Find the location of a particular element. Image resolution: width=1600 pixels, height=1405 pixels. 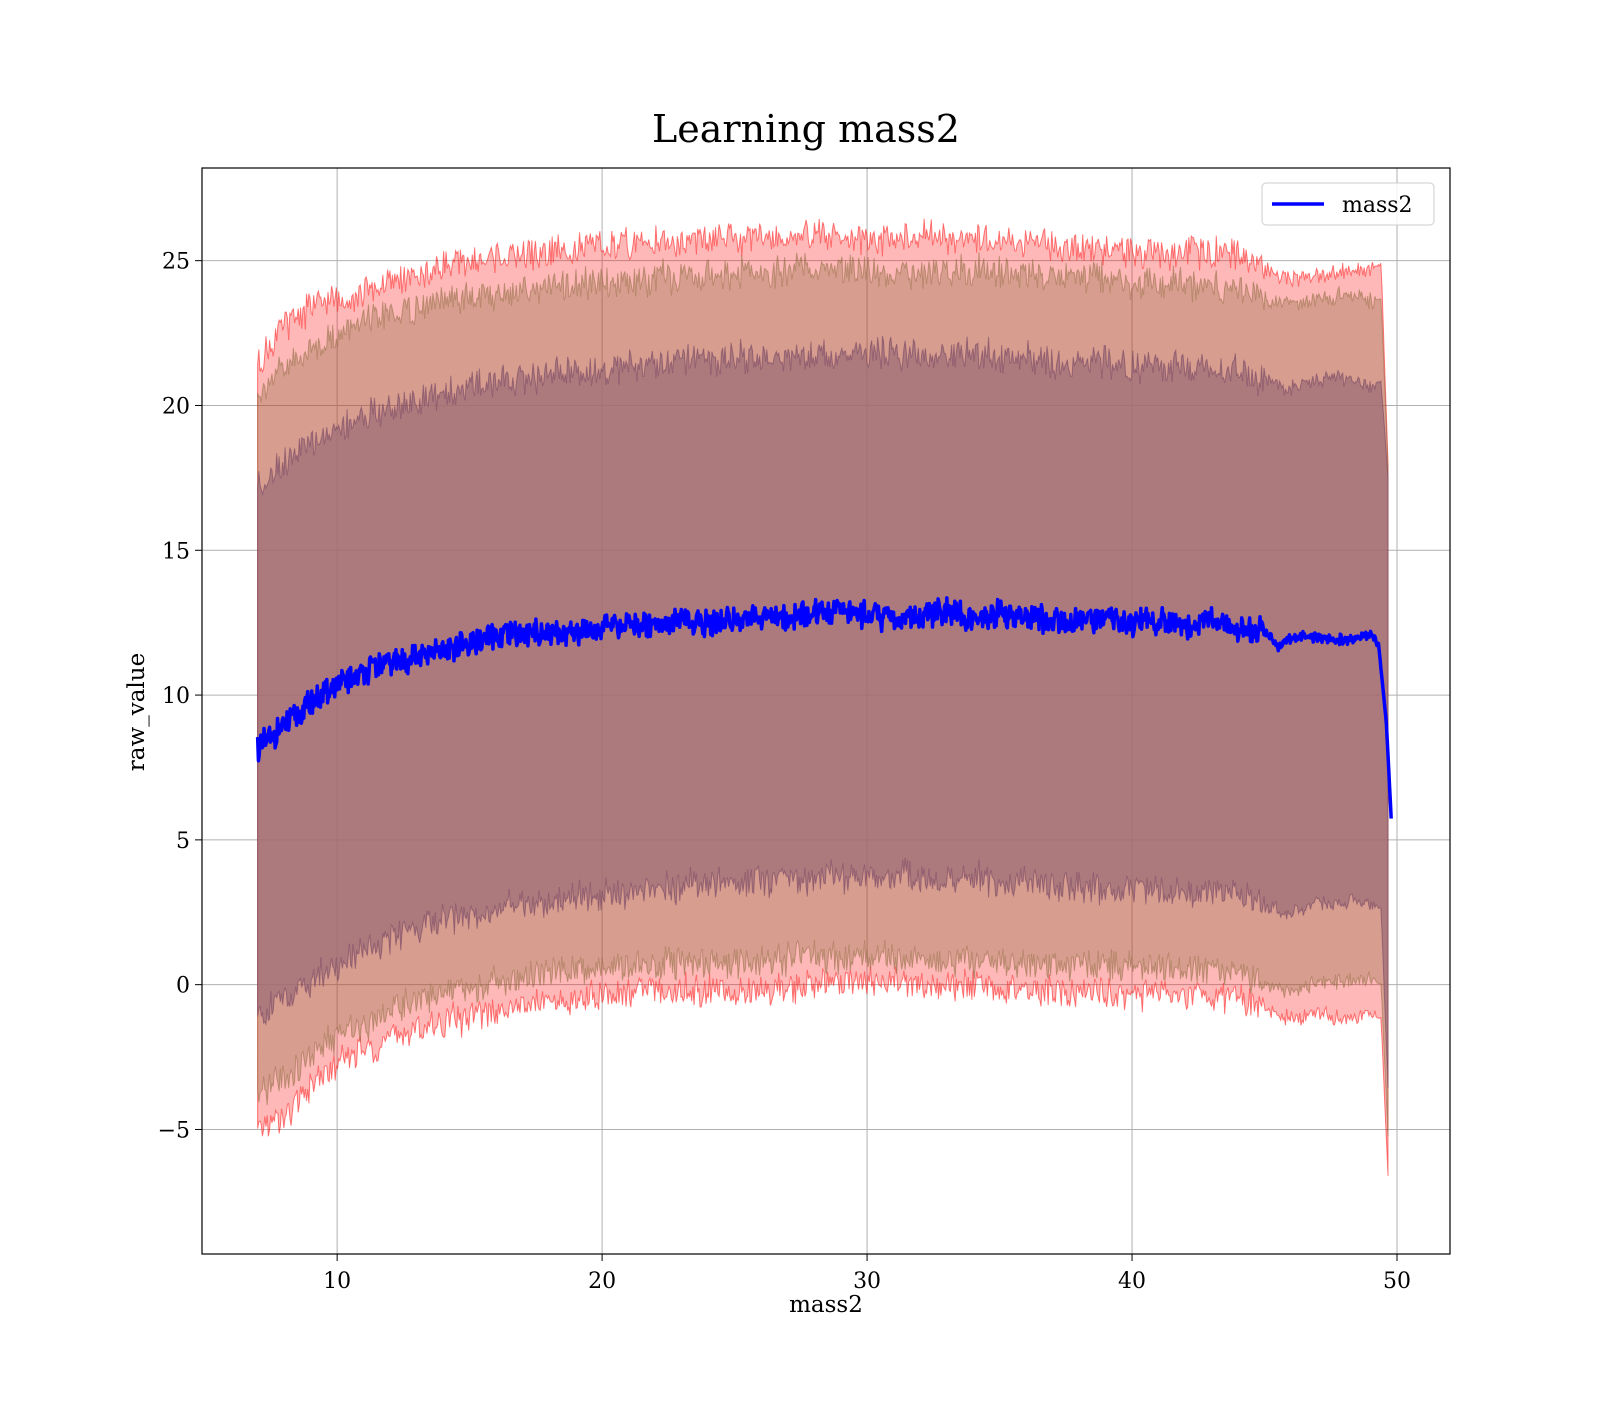

chart-title: Learning mass2 is located at coordinates (806, 129).